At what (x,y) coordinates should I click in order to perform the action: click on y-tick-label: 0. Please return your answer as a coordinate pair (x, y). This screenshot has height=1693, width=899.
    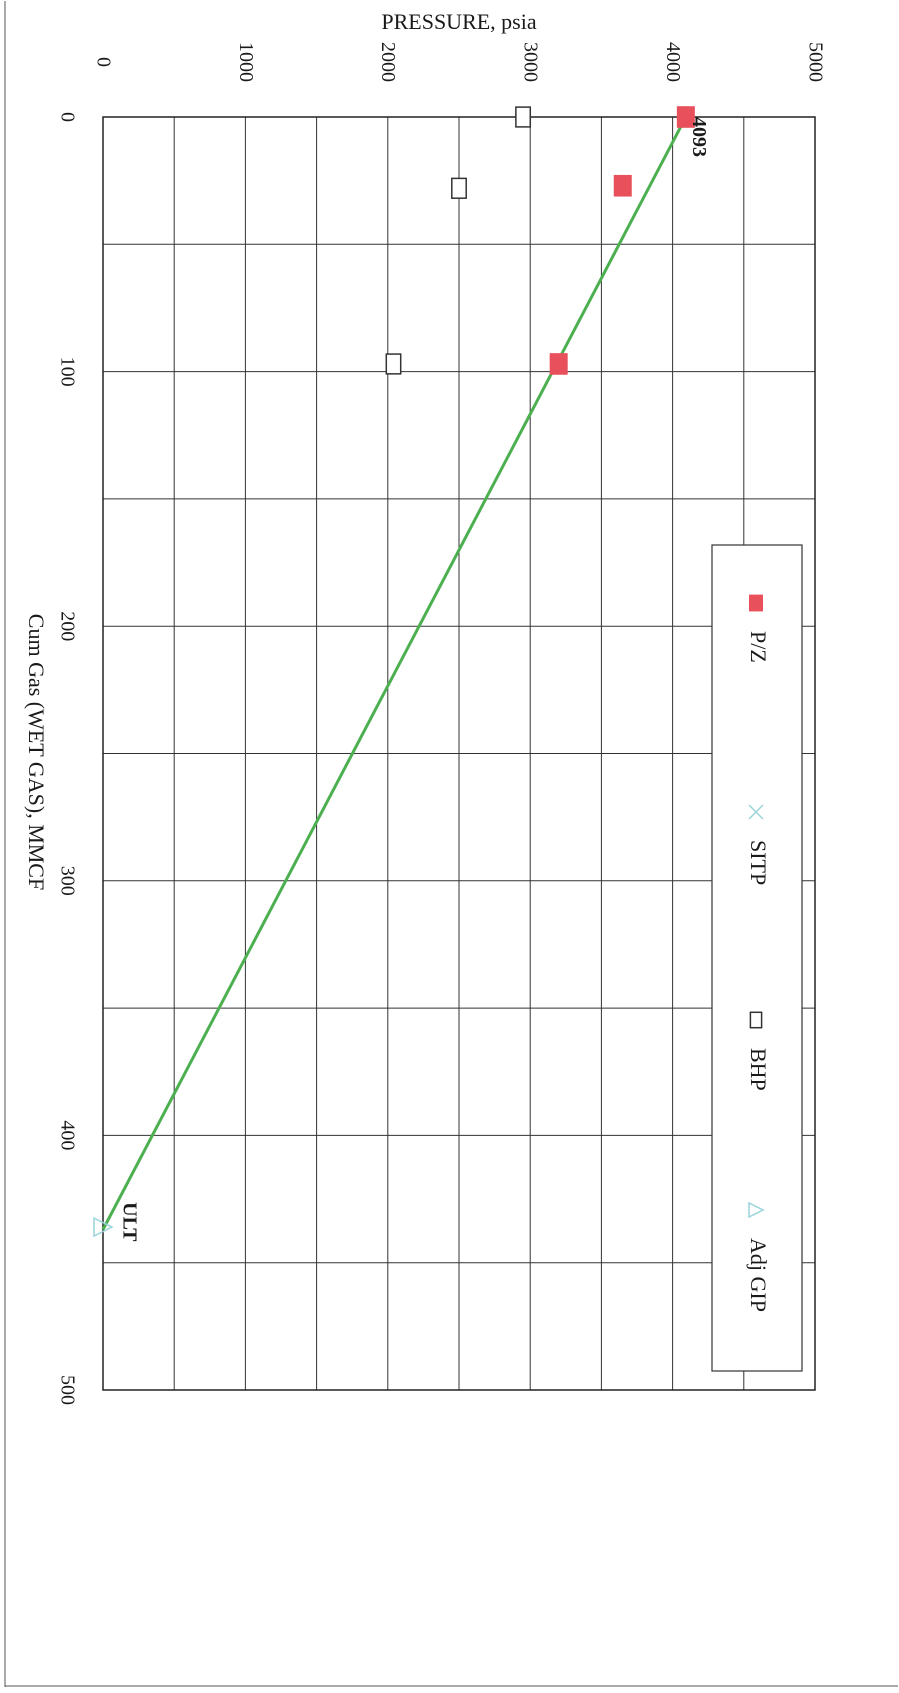
    Looking at the image, I should click on (103, 62).